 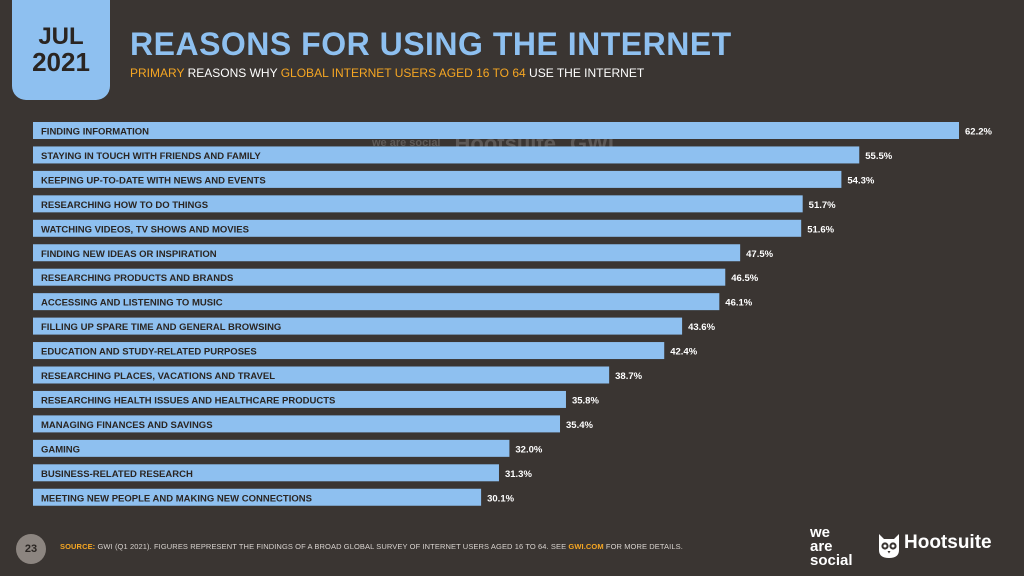 I want to click on value-label: 51.6%, so click(x=820, y=229).